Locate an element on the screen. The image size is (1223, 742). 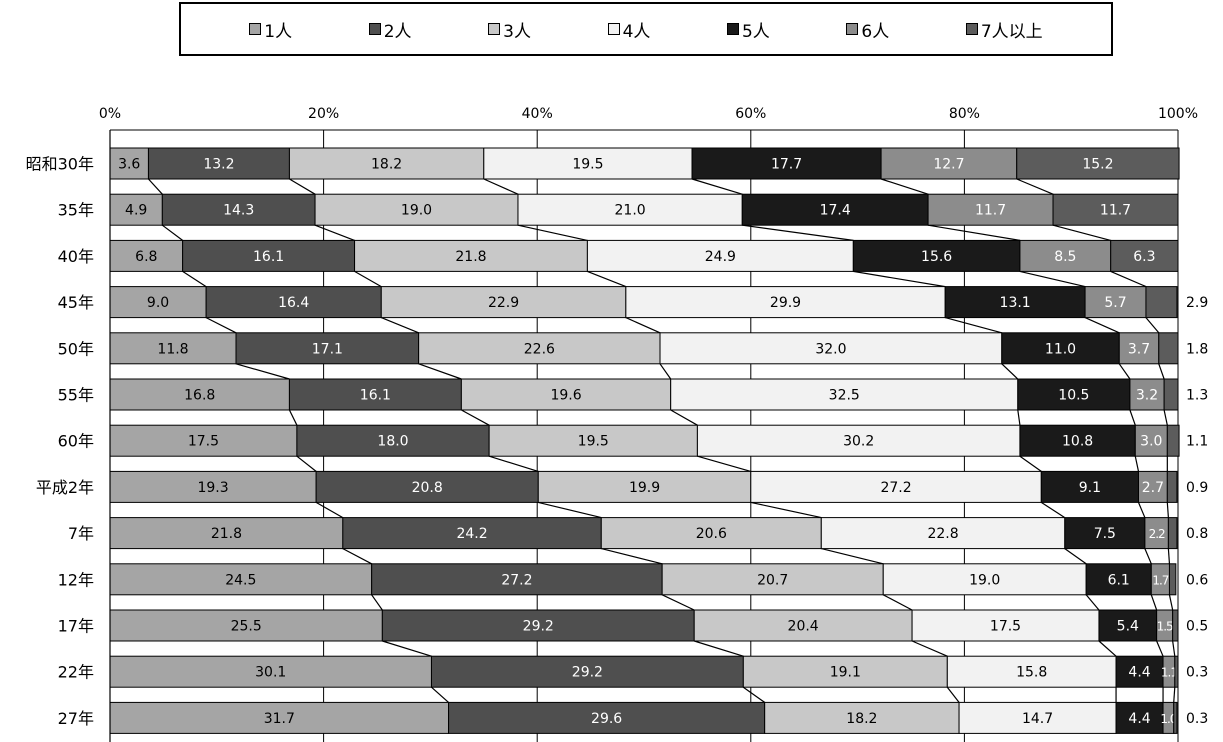
data-label: 13.1 is located at coordinates (1015, 303).